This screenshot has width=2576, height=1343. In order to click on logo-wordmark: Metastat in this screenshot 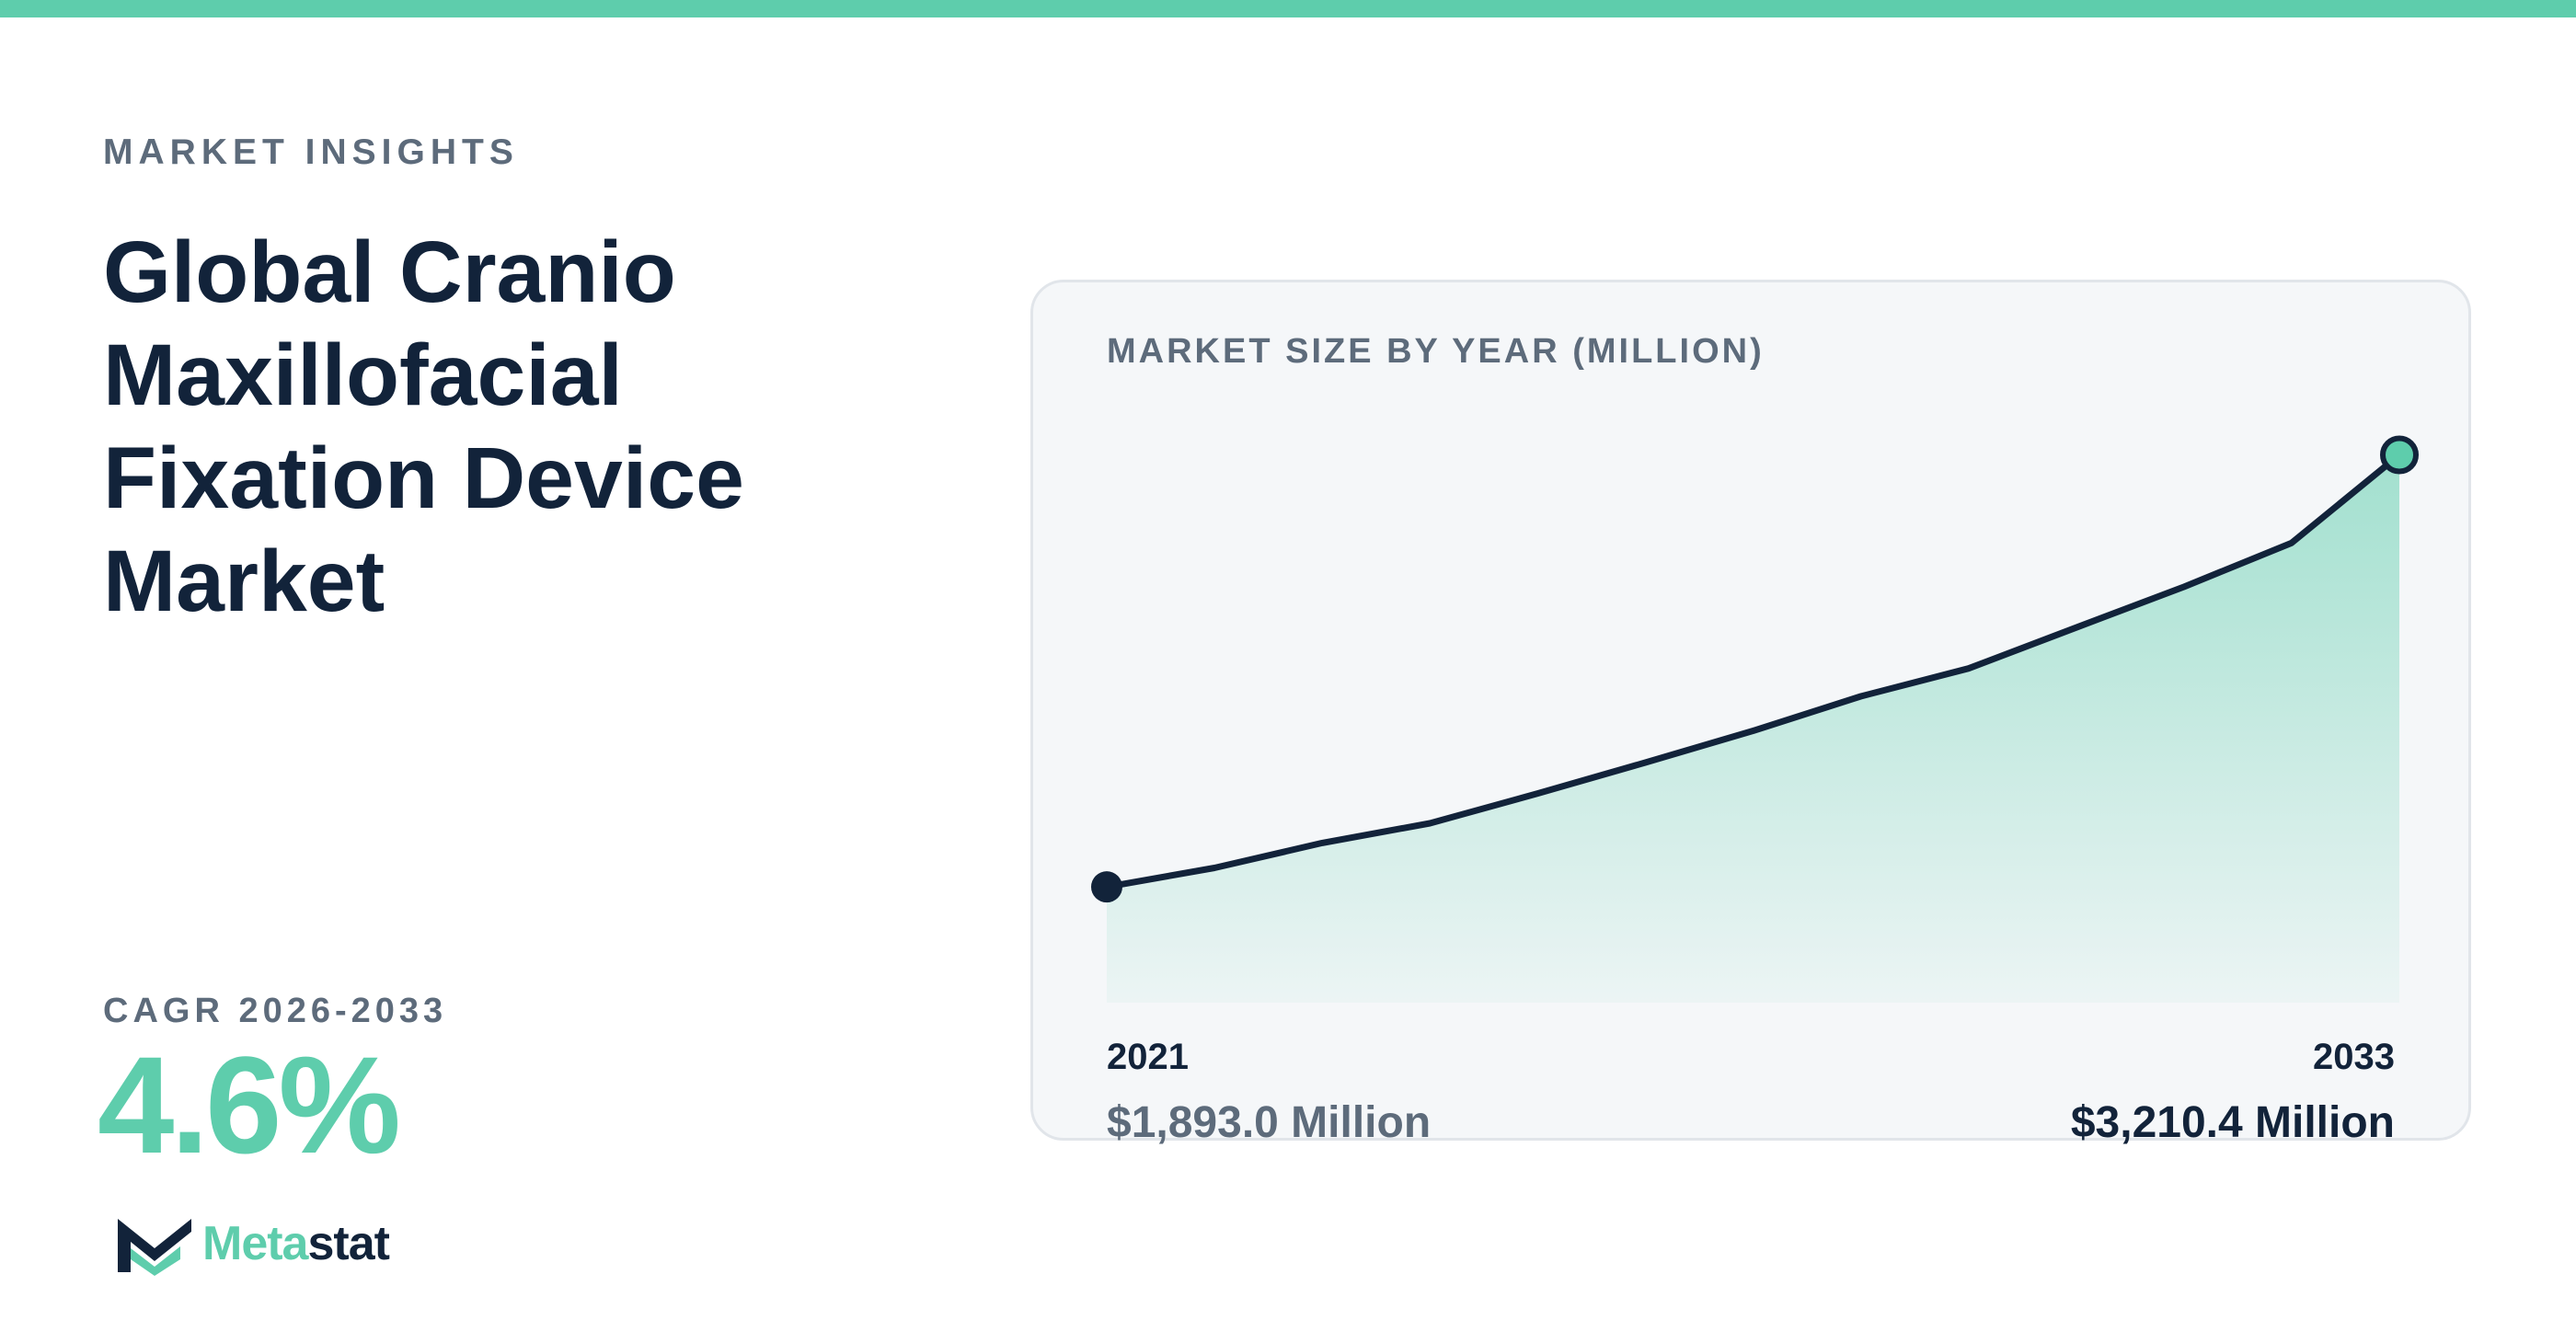, I will do `click(296, 1243)`.